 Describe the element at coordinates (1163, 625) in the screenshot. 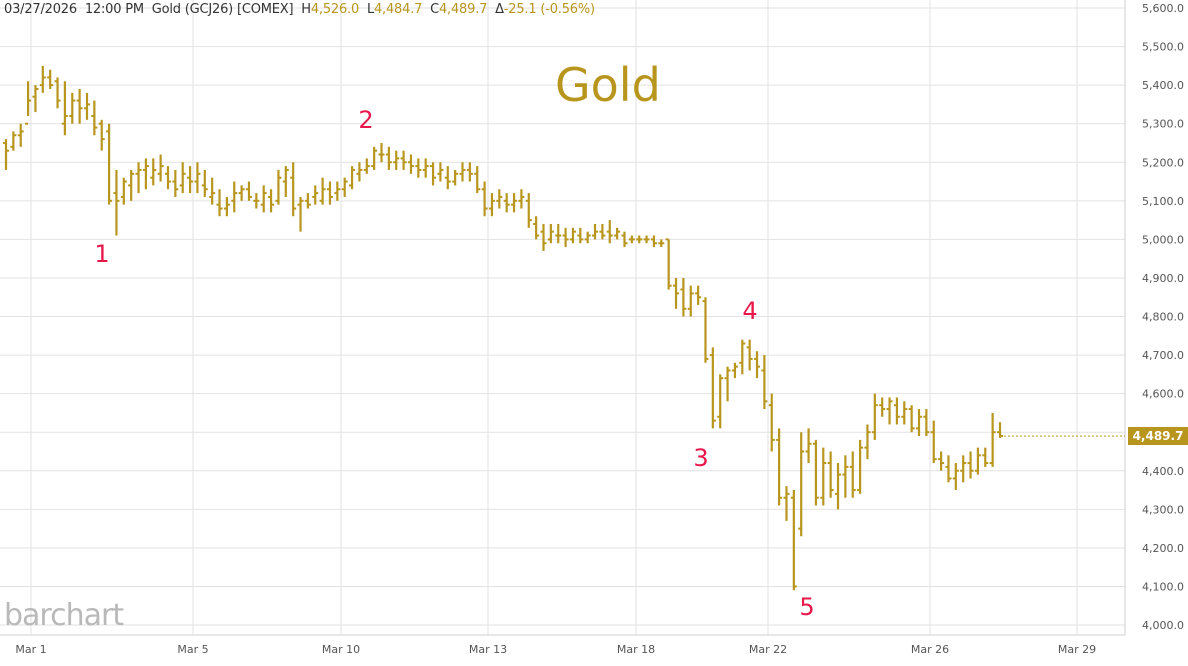

I see `y-tick-label: 4,000.0` at that location.